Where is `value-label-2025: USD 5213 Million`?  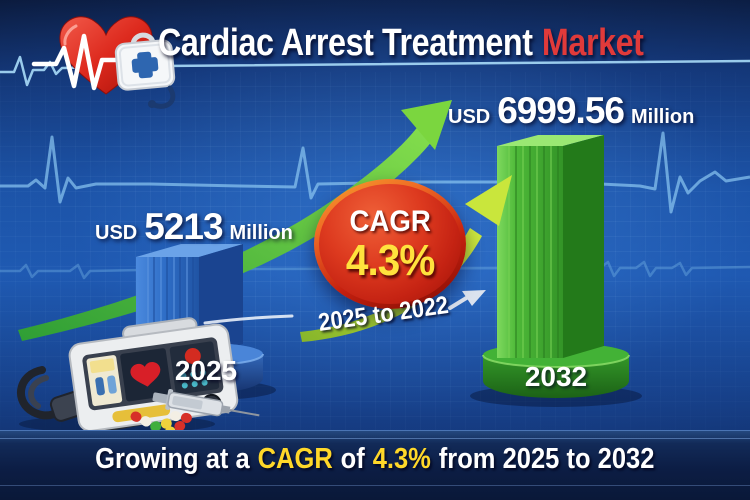
value-label-2025: USD 5213 Million is located at coordinates (194, 227).